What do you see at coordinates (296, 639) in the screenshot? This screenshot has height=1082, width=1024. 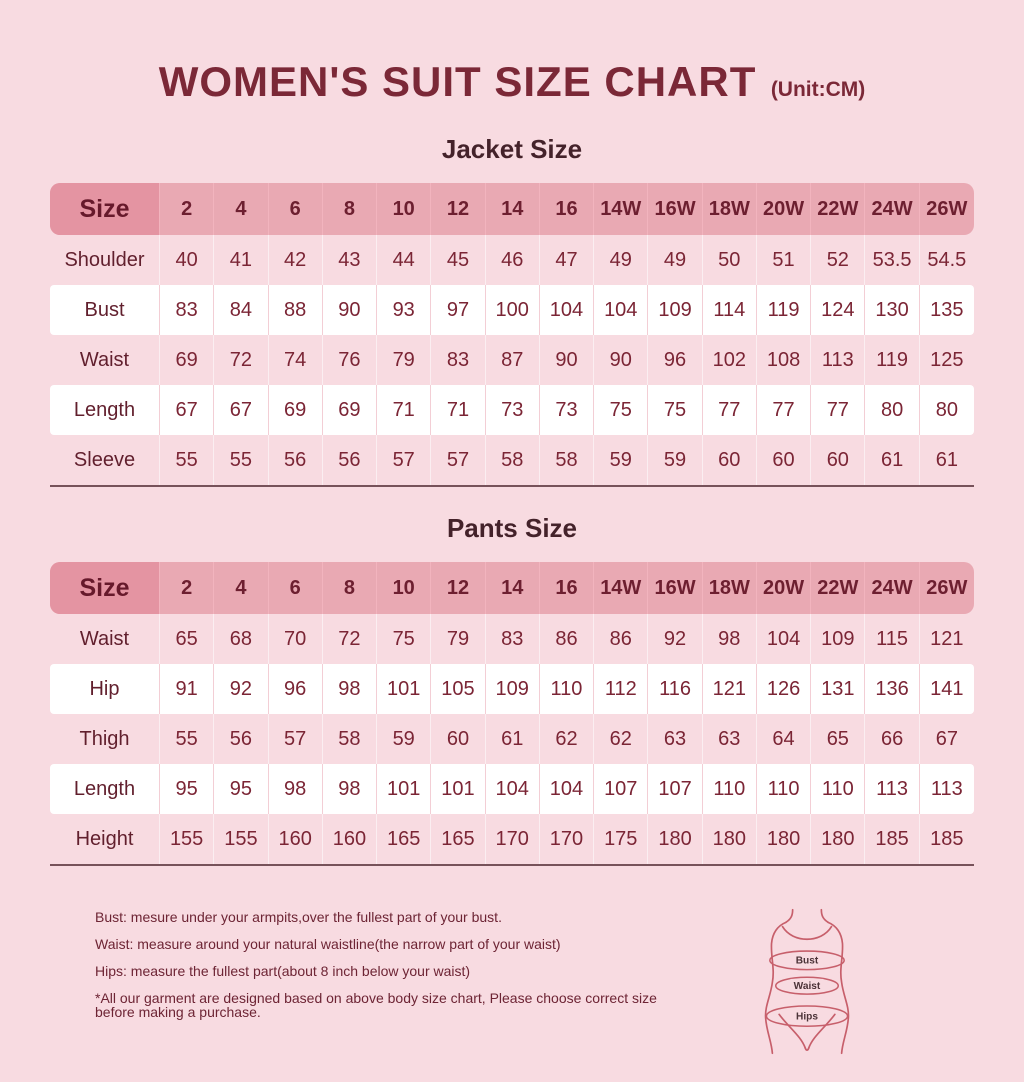 I see `data-cell: 70` at bounding box center [296, 639].